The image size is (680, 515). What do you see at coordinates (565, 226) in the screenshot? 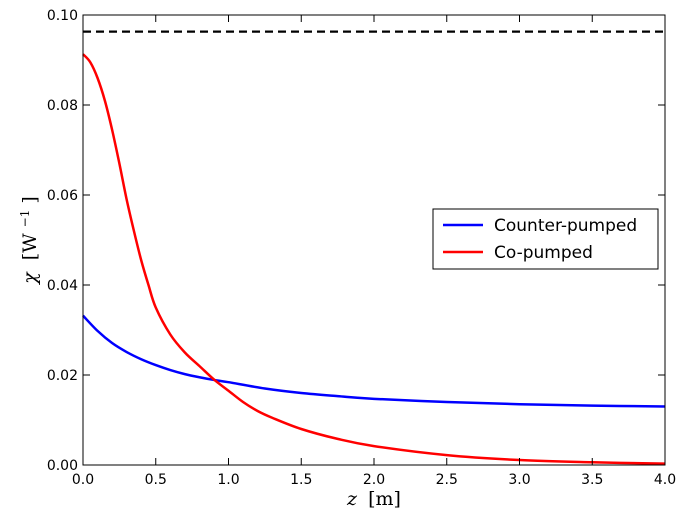
I see `legend-label-counter-pumped: Counter-pumped` at bounding box center [565, 226].